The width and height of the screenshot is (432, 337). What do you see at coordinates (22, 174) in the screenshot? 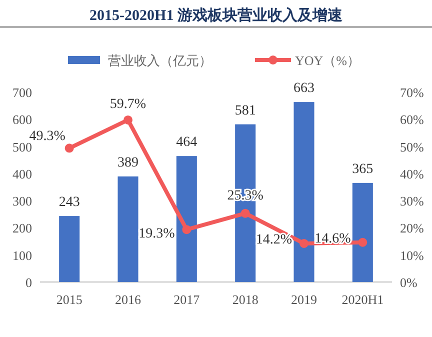
I see `y-tick-label: 400` at bounding box center [22, 174].